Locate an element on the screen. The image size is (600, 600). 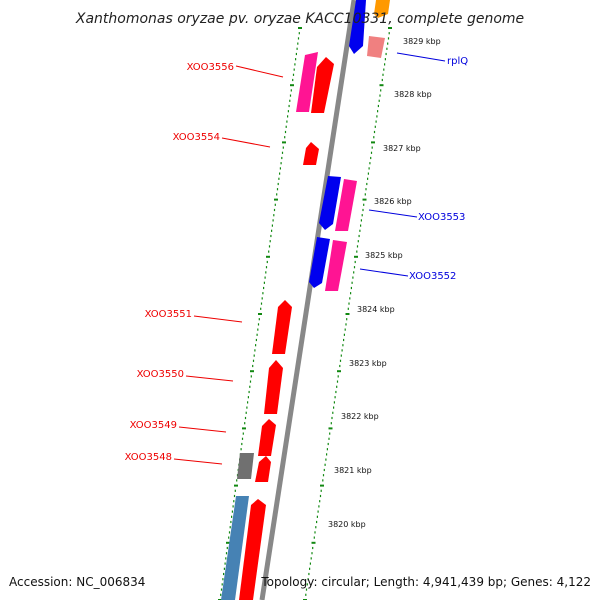
outer-tick-ring is located at coordinates (347, 313).